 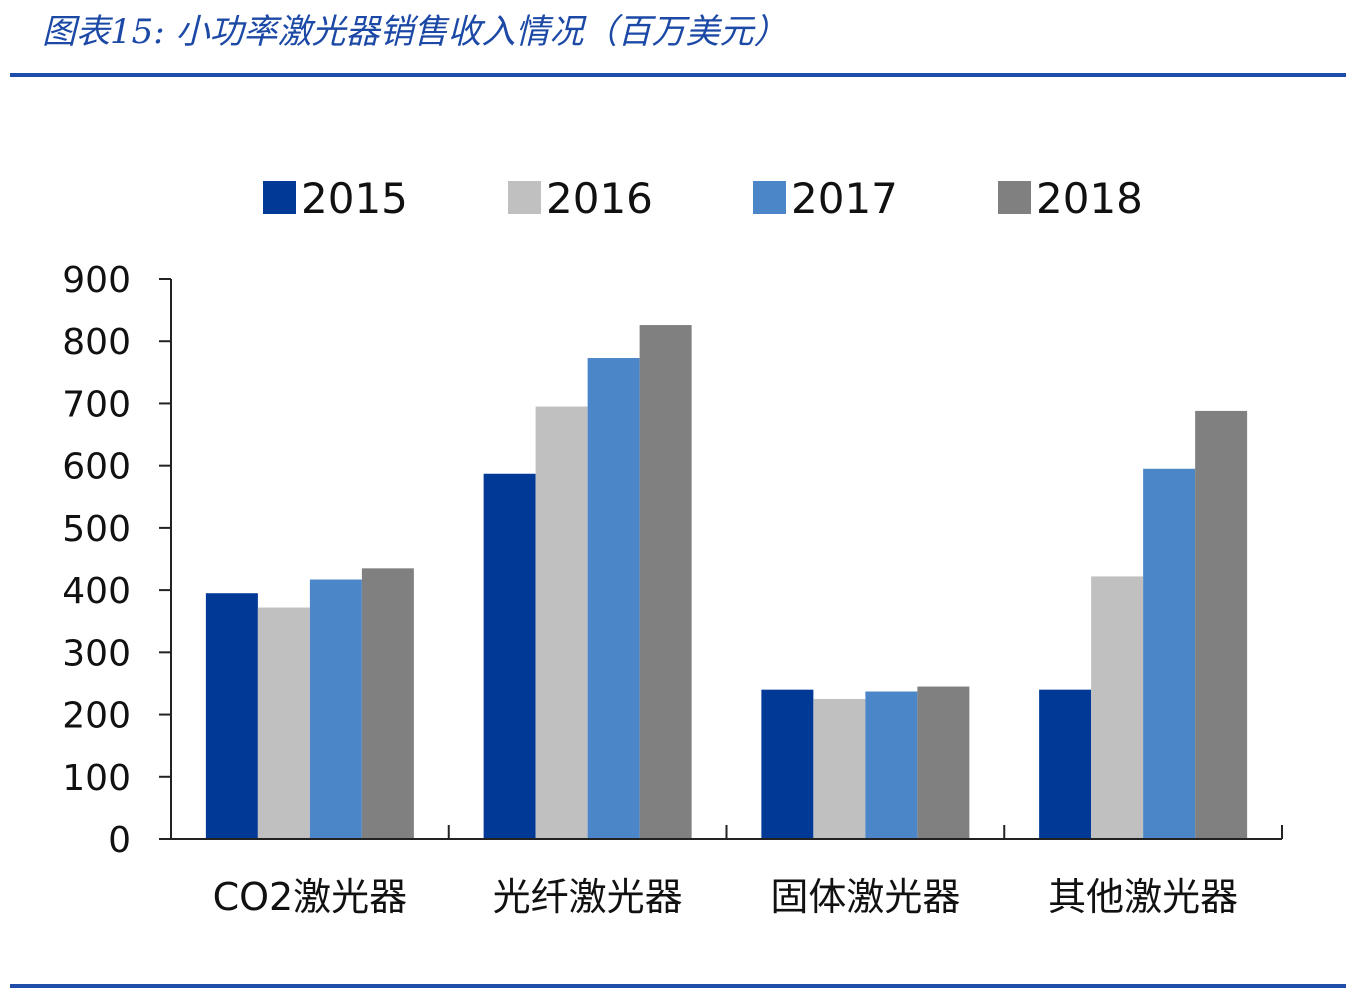 What do you see at coordinates (588, 897) in the screenshot?
I see `x-category-label: 光纤激光器` at bounding box center [588, 897].